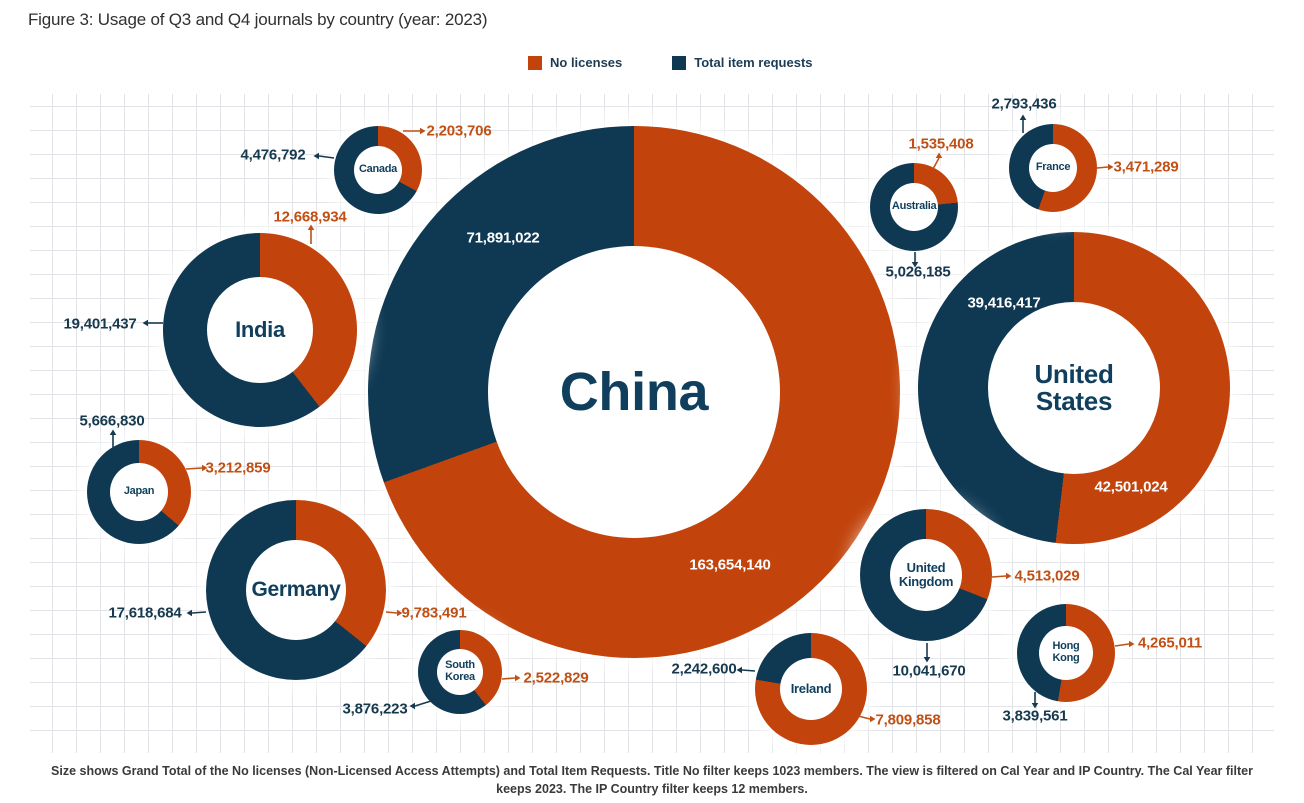 The height and width of the screenshot is (803, 1304). I want to click on donut-hole-canada: Canada, so click(378, 170).